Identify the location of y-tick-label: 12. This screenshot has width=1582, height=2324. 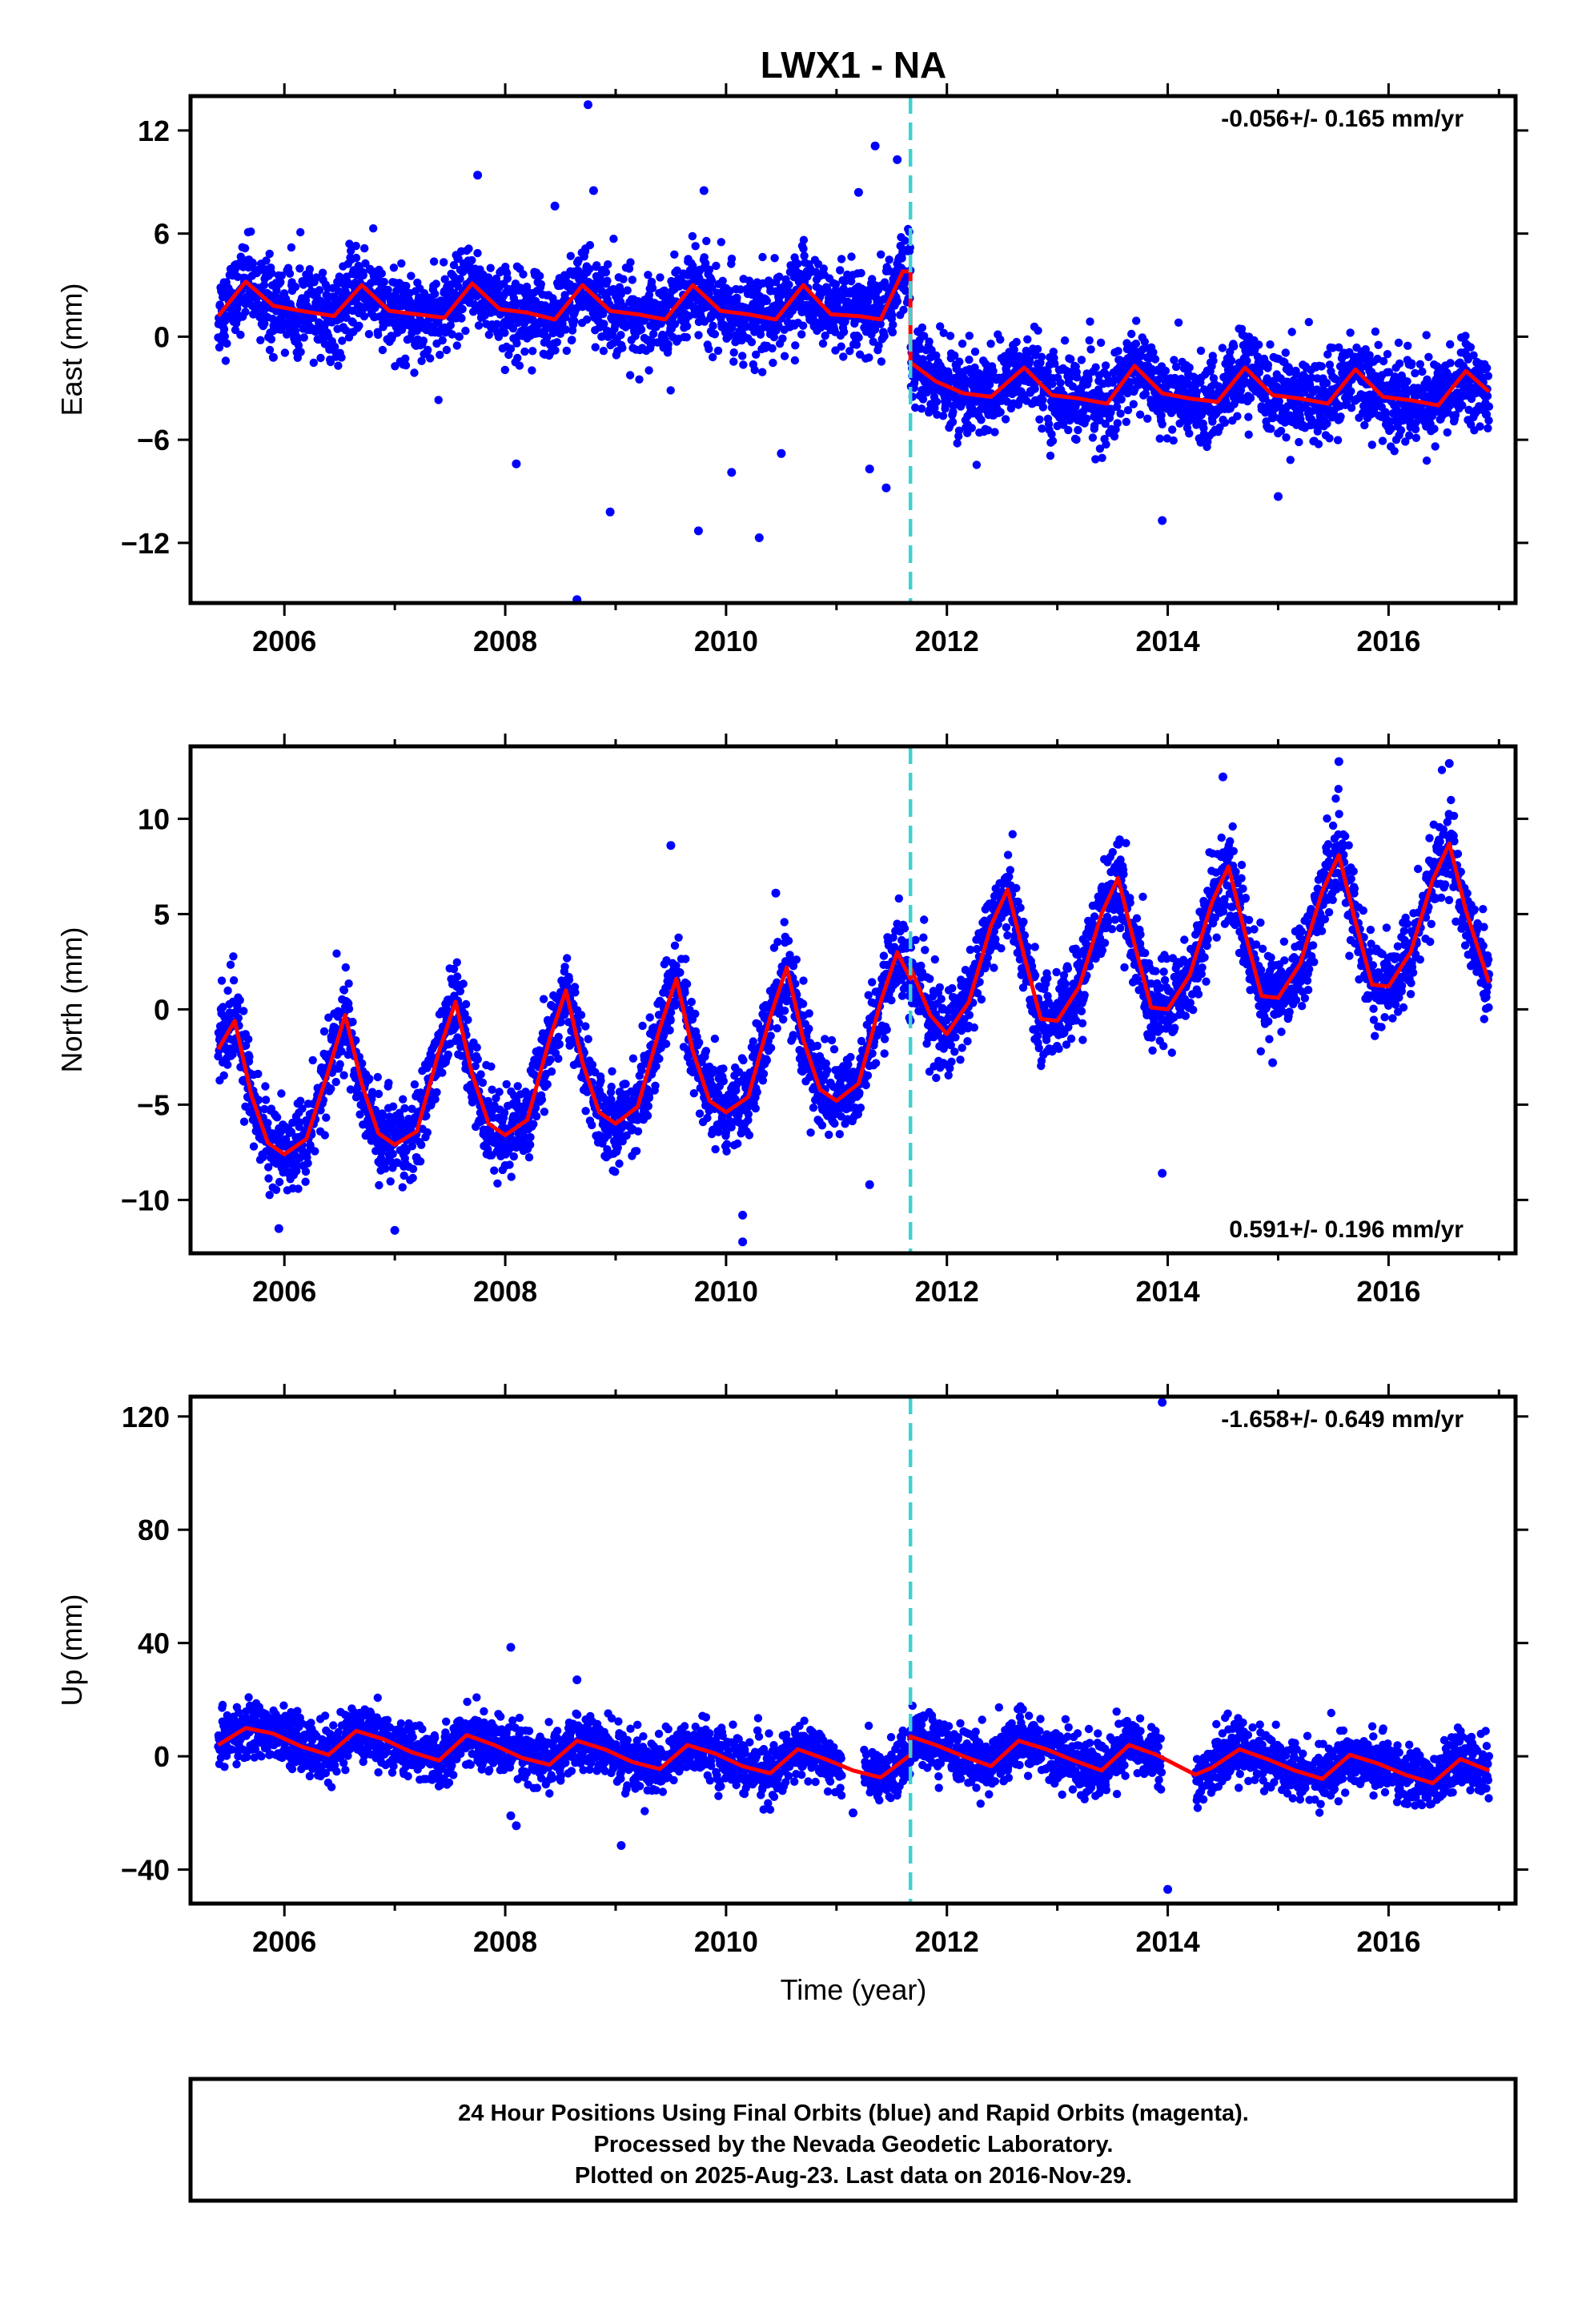
(154, 131).